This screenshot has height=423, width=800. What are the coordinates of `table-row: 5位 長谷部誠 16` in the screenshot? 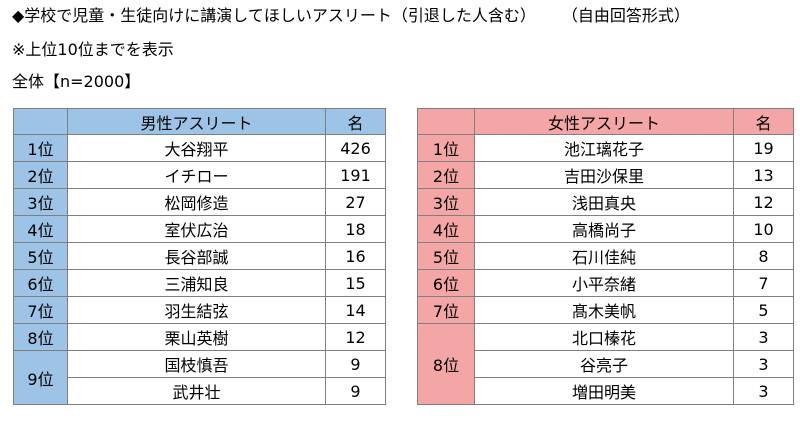 It's located at (199, 256).